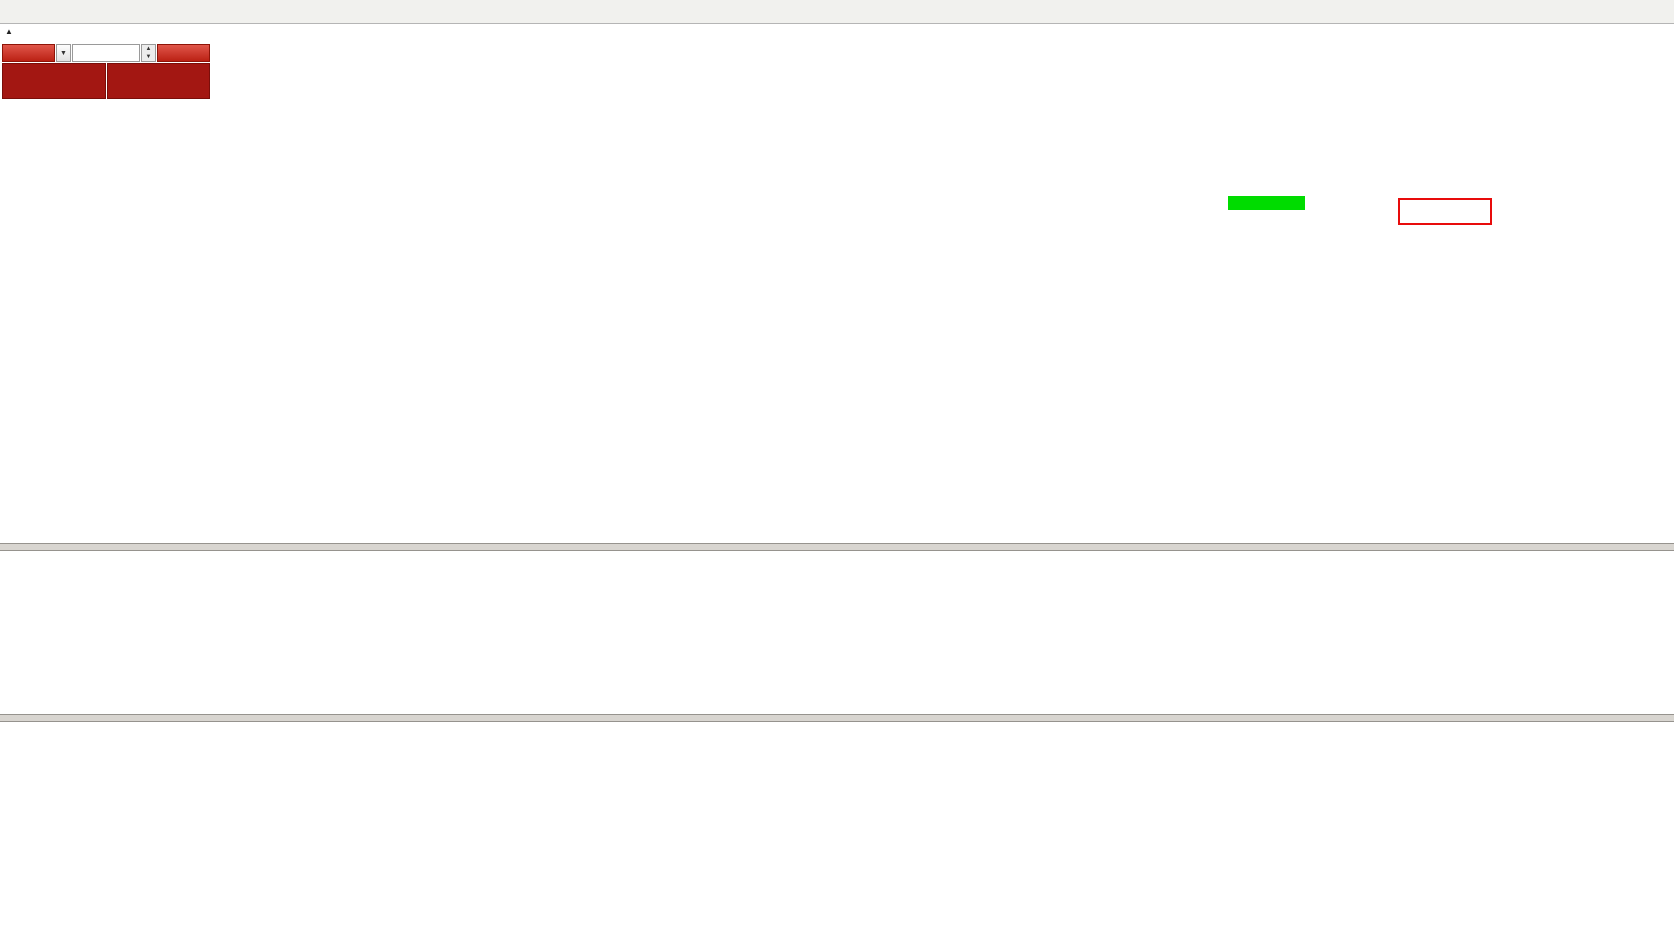 This screenshot has height=951, width=1674. Describe the element at coordinates (183, 53) in the screenshot. I see `buy-button` at that location.